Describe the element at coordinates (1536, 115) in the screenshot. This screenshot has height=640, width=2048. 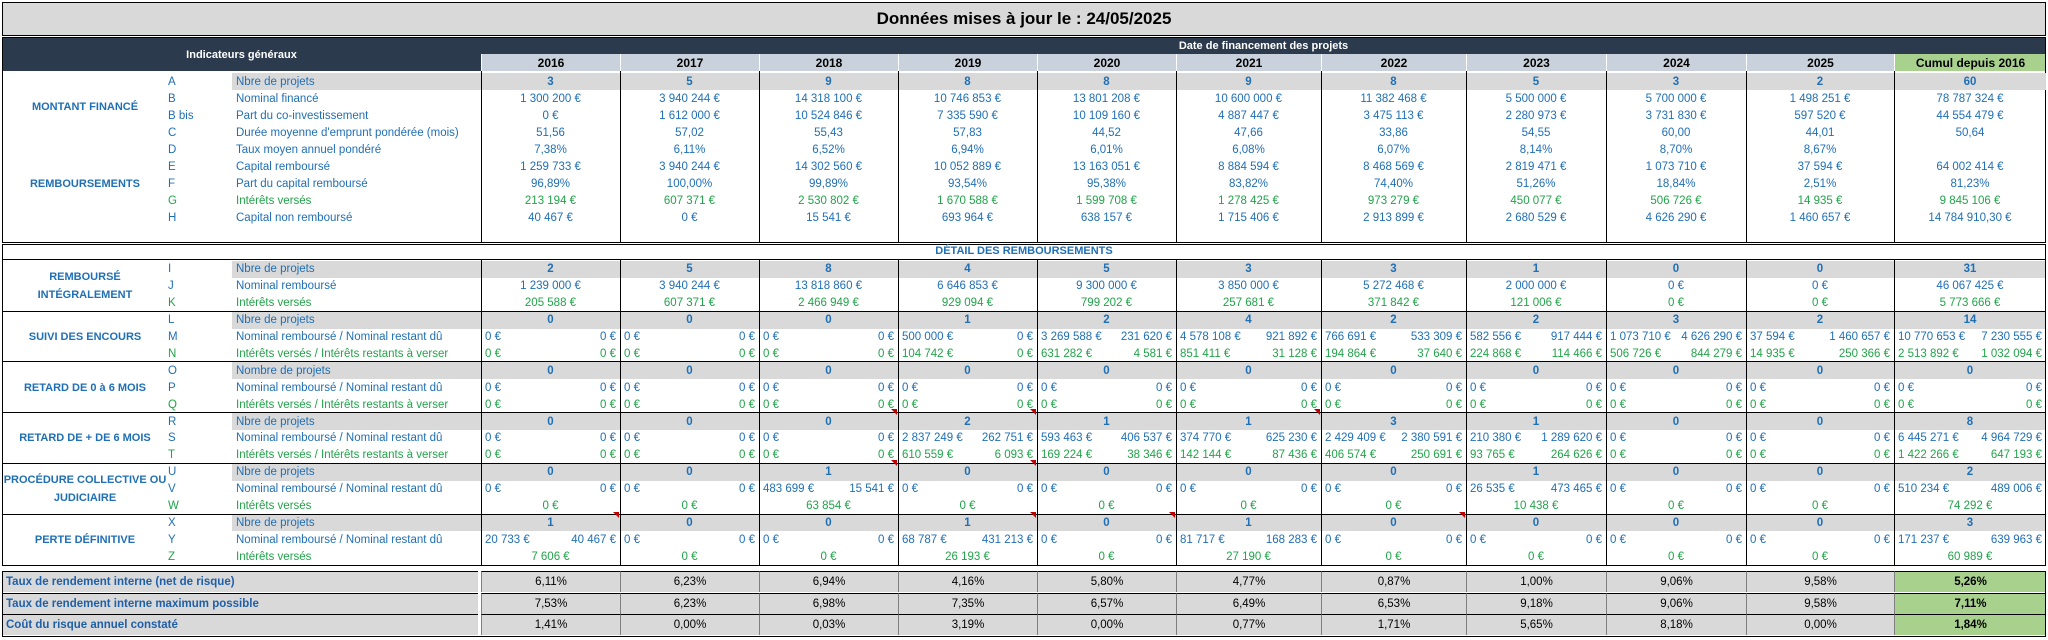
I see `row-value: 2 280 973 €` at that location.